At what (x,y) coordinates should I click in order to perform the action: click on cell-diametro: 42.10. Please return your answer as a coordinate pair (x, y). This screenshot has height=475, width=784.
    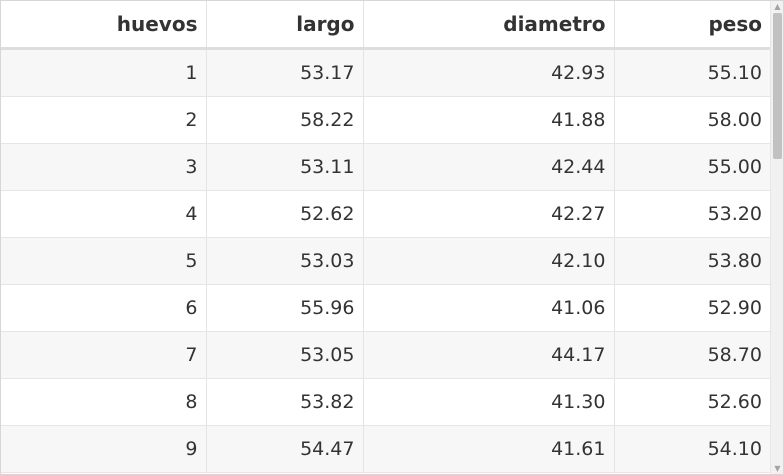
    Looking at the image, I should click on (489, 261).